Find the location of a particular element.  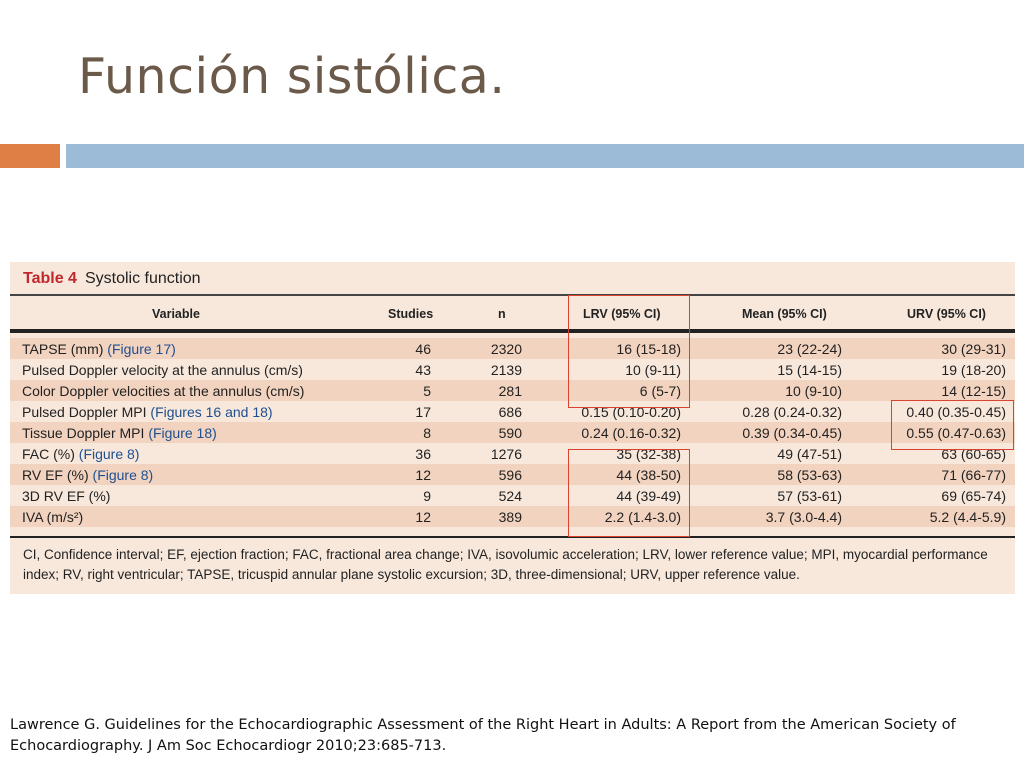

table-bottom-rule is located at coordinates (512, 537).